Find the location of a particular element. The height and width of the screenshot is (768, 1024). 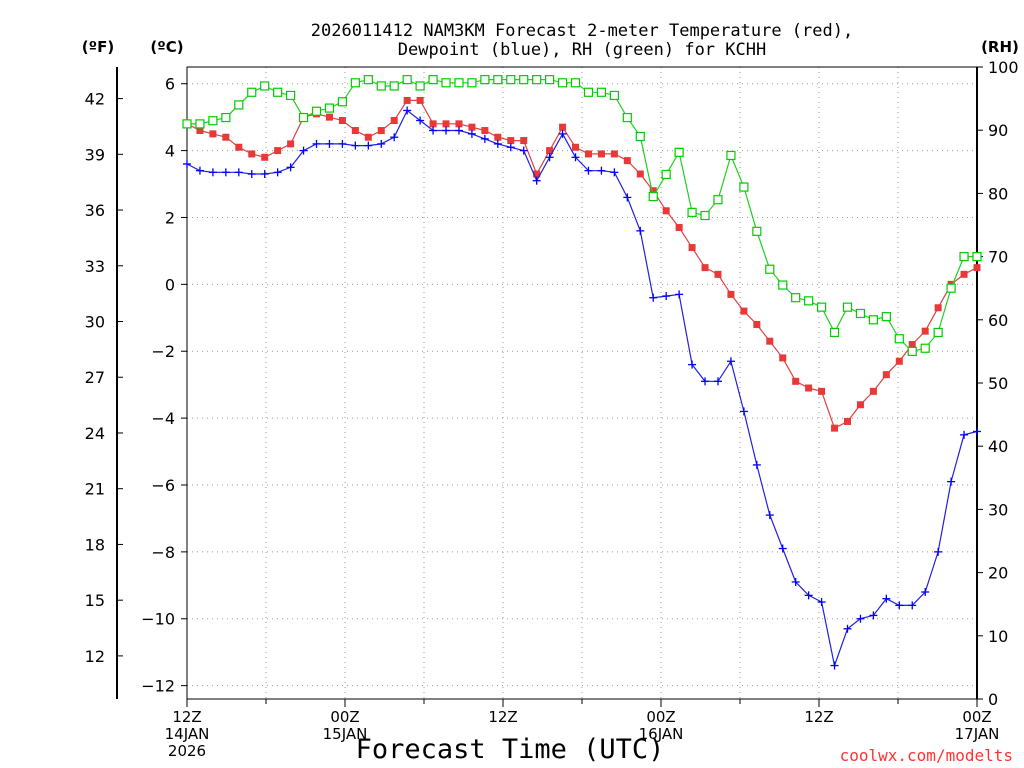

fahrenheit-tick-label: 39 is located at coordinates (95, 154).